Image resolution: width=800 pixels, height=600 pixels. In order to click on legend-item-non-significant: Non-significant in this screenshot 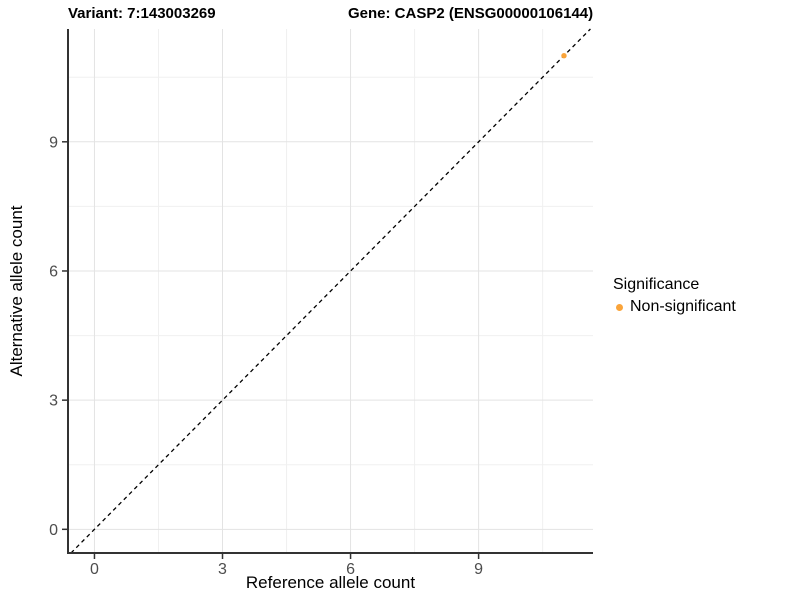, I will do `click(674, 307)`.